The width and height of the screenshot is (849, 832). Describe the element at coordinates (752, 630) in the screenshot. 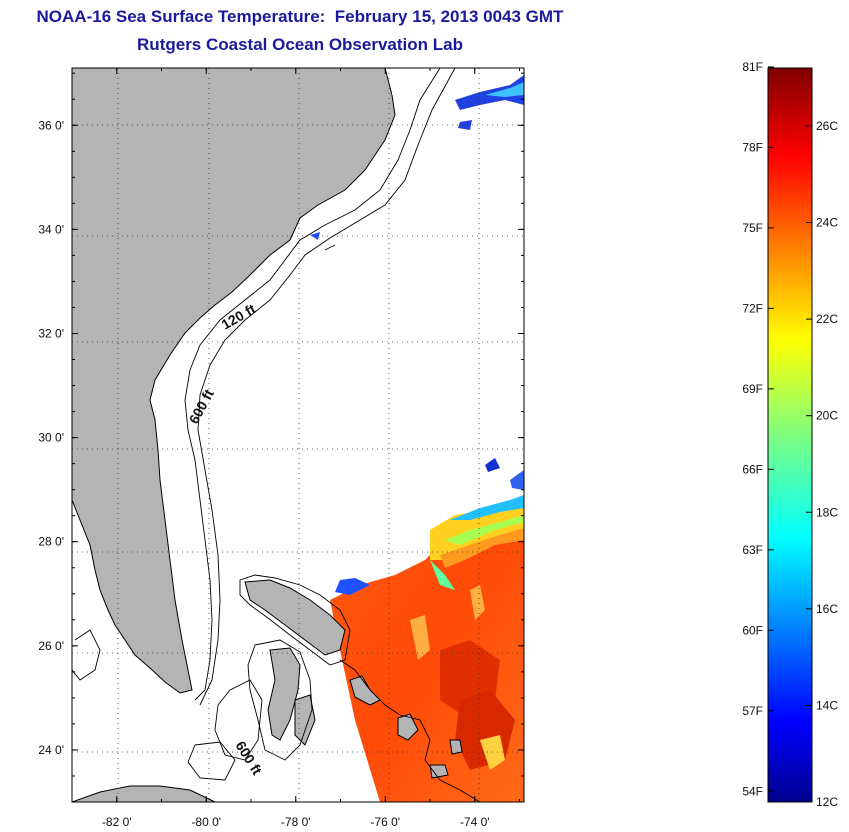

I see `colorbar-fahrenheit-label: 60F` at that location.